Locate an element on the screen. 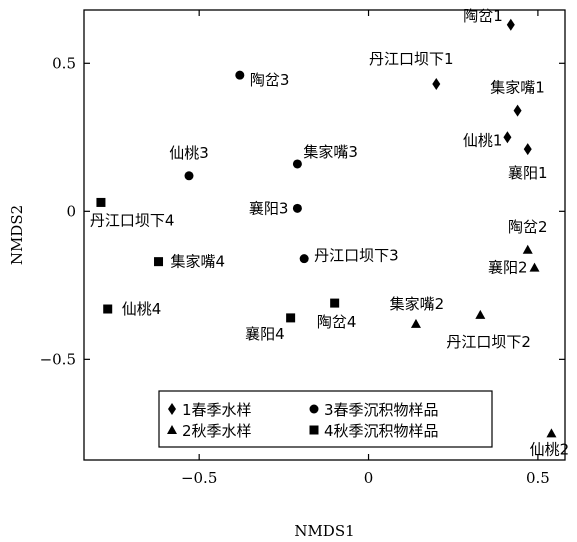 This screenshot has height=542, width=577. point-label: 襄阳2 is located at coordinates (508, 268).